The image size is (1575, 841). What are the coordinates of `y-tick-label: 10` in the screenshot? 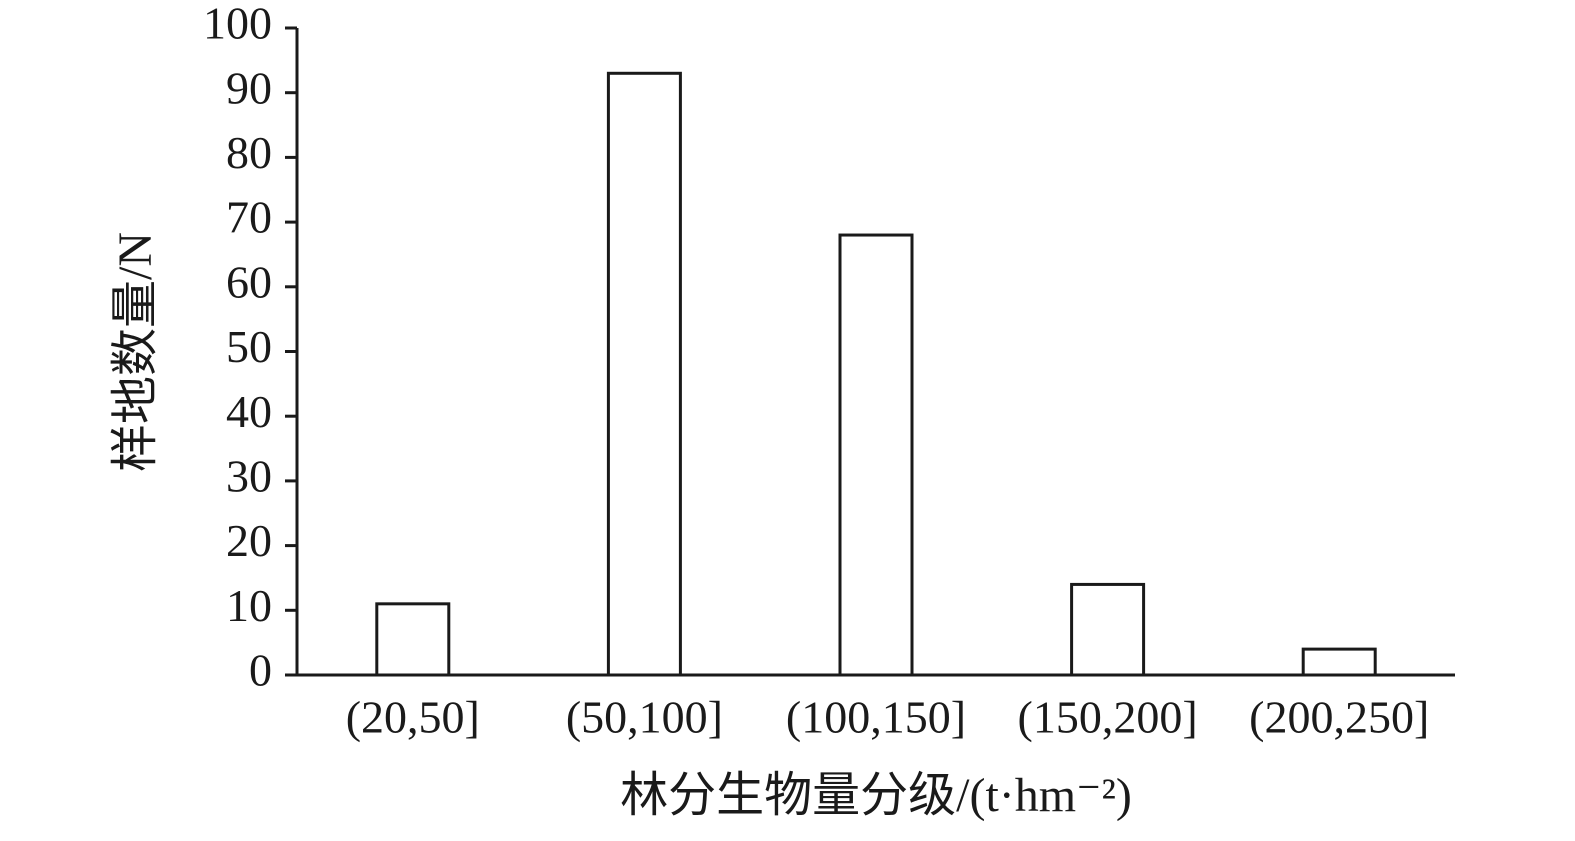 It's located at (249, 605).